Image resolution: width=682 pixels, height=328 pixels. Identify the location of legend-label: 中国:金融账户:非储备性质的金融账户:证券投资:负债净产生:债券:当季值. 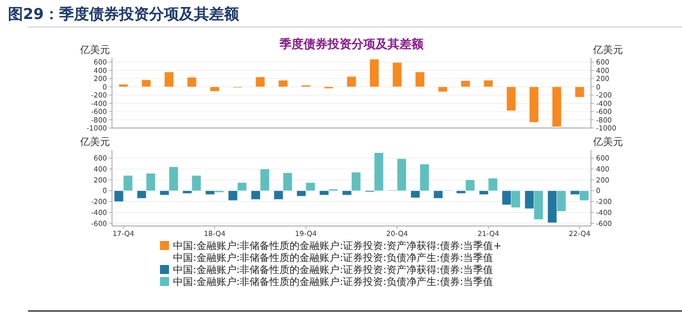
(333, 282).